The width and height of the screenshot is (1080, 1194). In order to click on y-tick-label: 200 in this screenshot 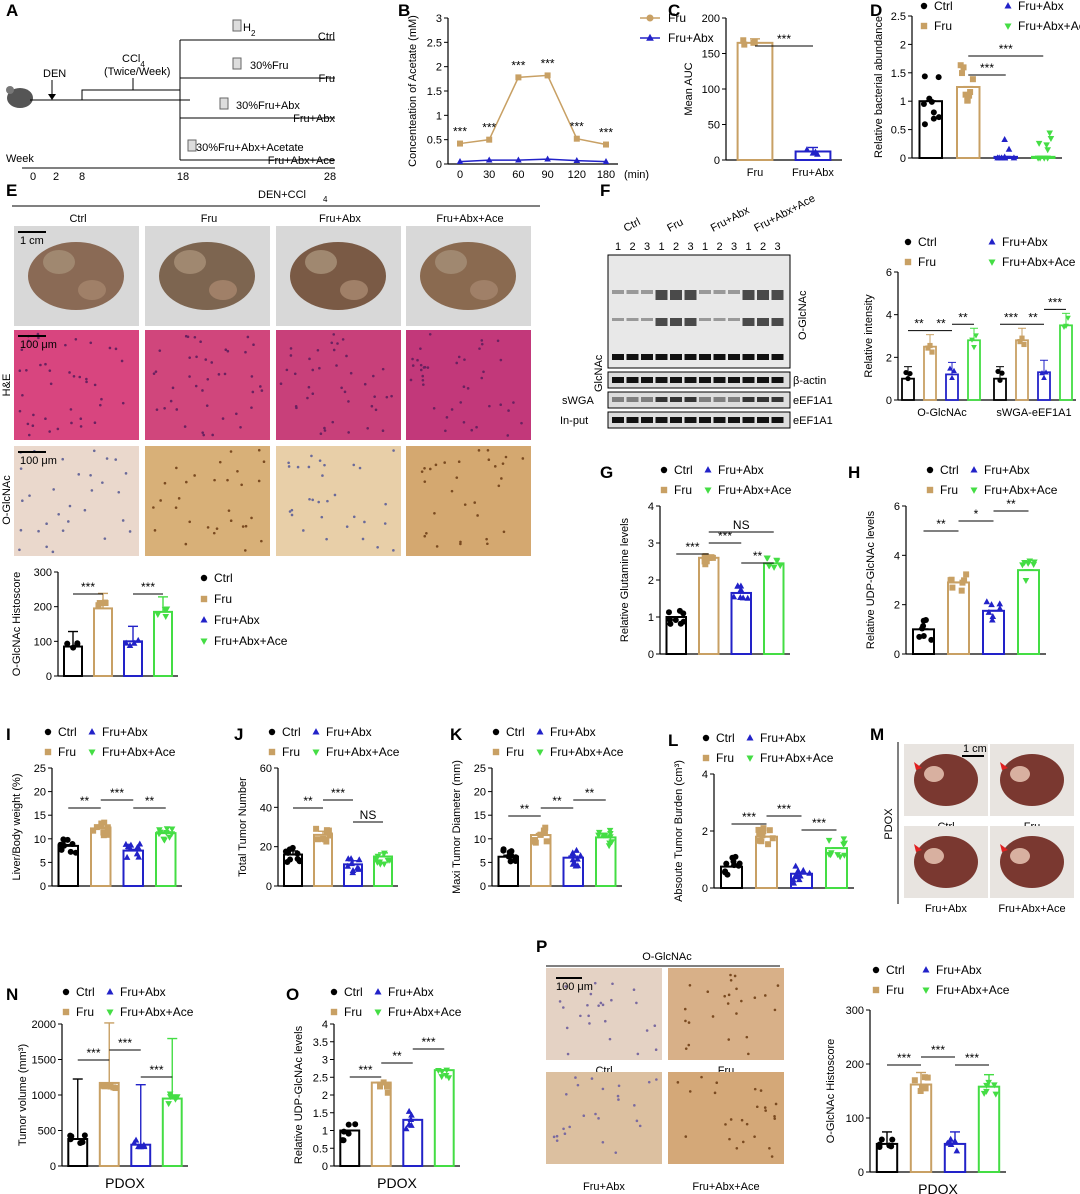, I will do `click(711, 19)`.